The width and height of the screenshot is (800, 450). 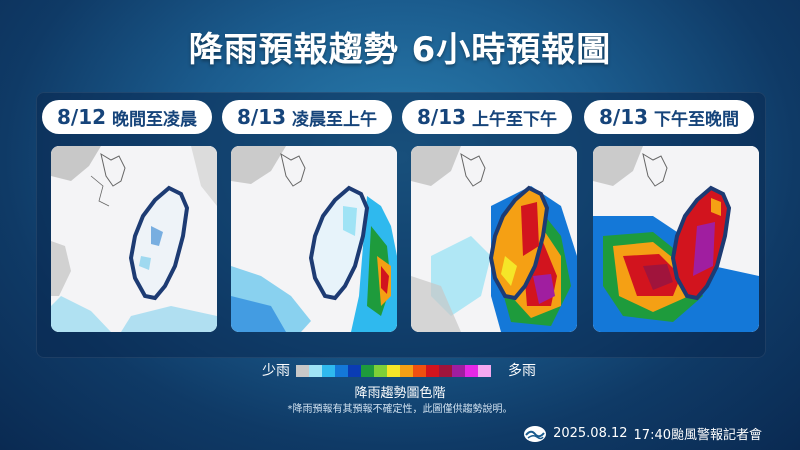 I want to click on footer: 2025.08.12 17:40颱風警報記者會, so click(x=642, y=433).